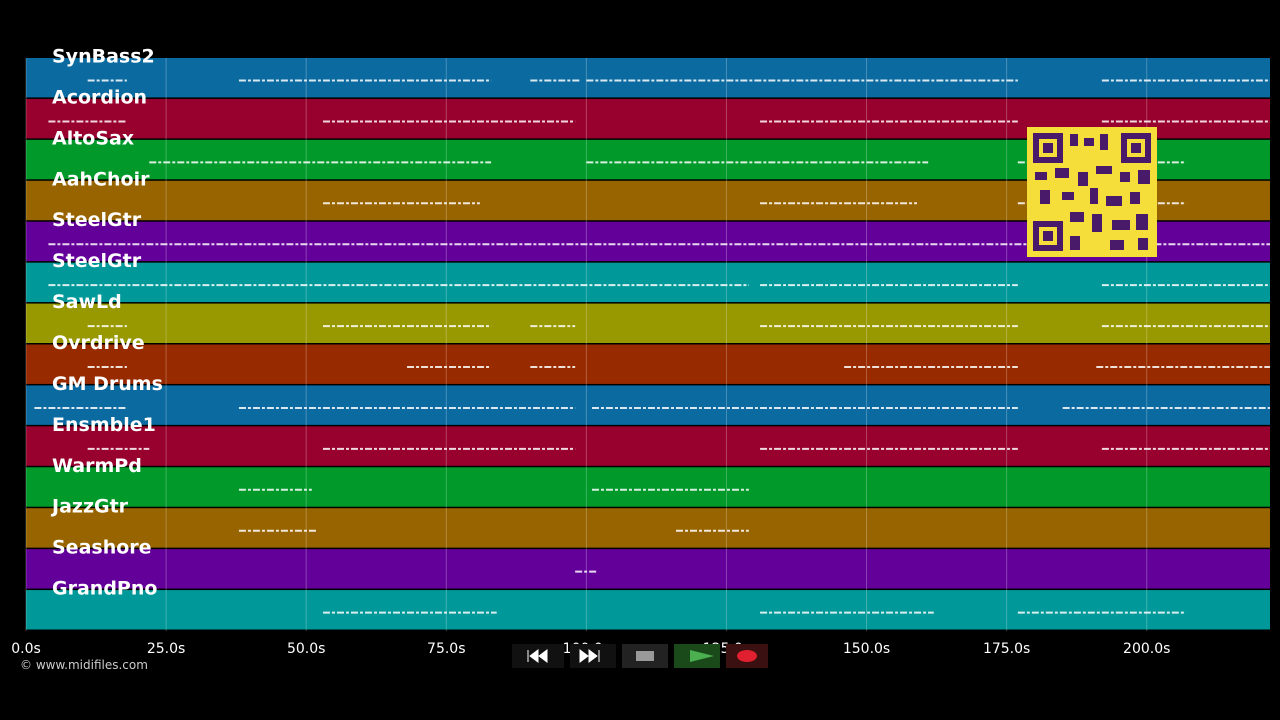 The height and width of the screenshot is (720, 1280). What do you see at coordinates (102, 548) in the screenshot?
I see `track-name: Seashore` at bounding box center [102, 548].